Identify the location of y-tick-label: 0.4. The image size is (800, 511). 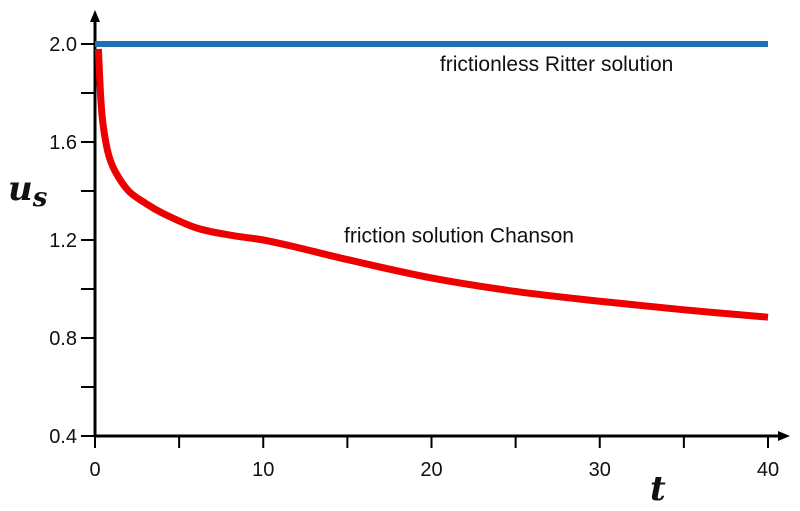
(63, 437).